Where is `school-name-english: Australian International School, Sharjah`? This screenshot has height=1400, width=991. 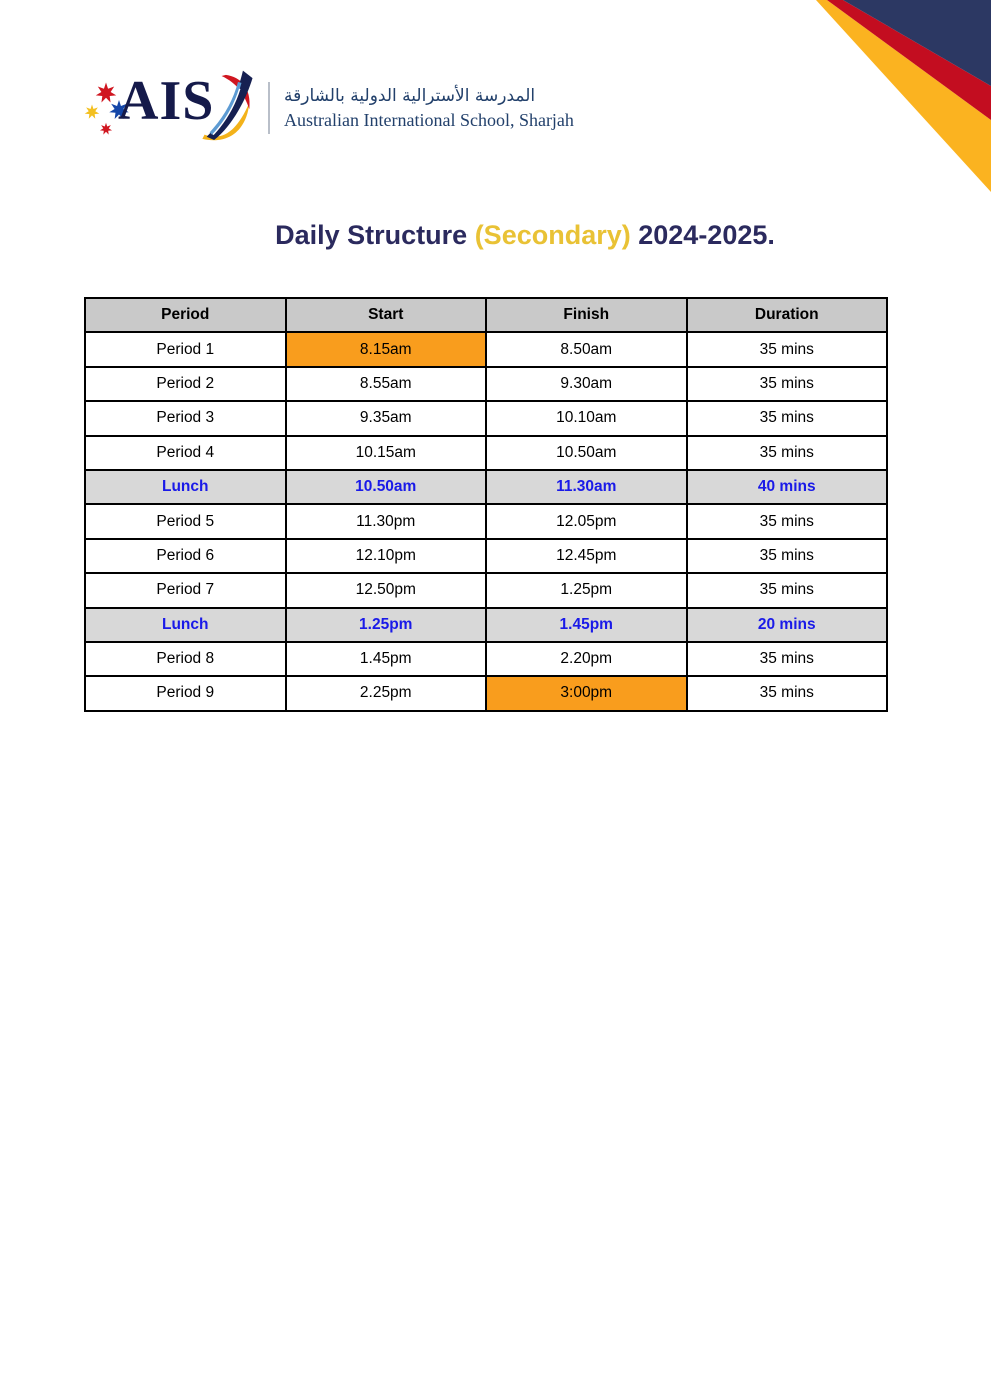
school-name-english: Australian International School, Sharjah is located at coordinates (429, 120).